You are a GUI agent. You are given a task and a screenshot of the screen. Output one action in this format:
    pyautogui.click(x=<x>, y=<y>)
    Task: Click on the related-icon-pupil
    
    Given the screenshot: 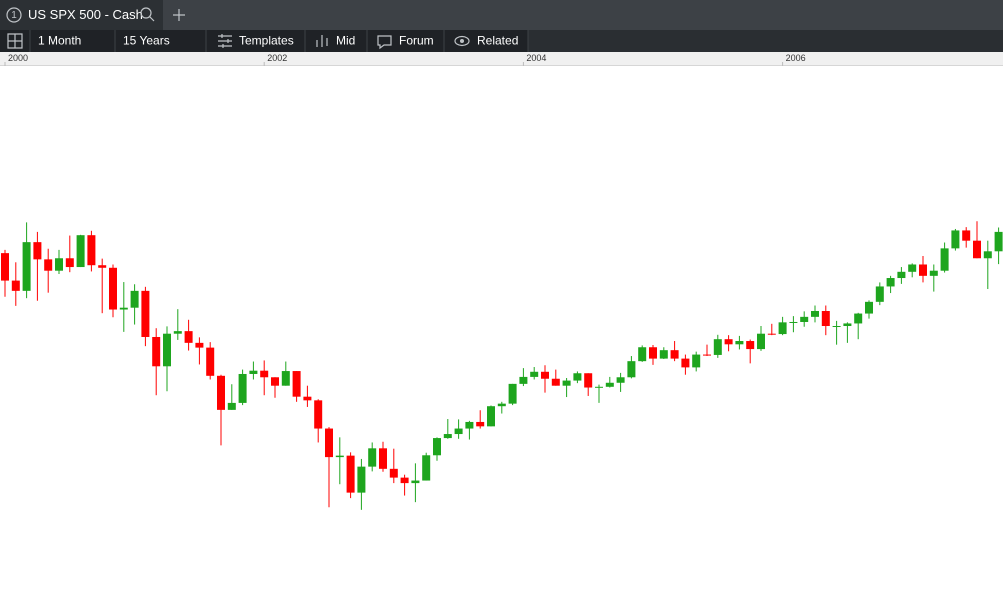 What is the action you would take?
    pyautogui.click(x=462, y=41)
    